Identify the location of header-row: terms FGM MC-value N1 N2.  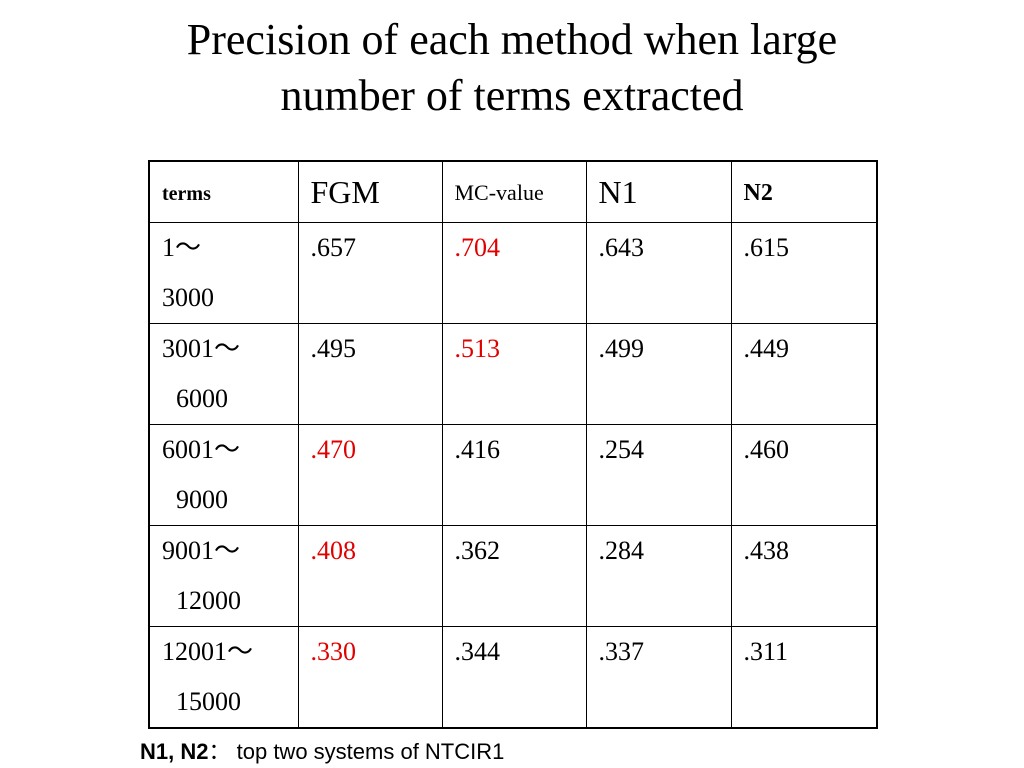
(513, 191).